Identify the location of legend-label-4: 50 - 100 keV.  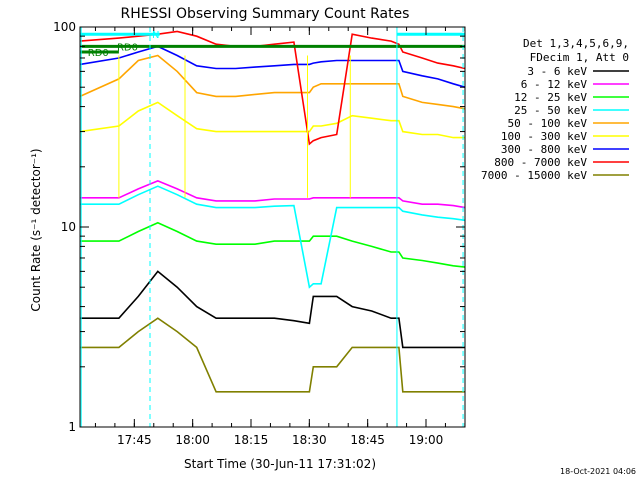
(548, 123).